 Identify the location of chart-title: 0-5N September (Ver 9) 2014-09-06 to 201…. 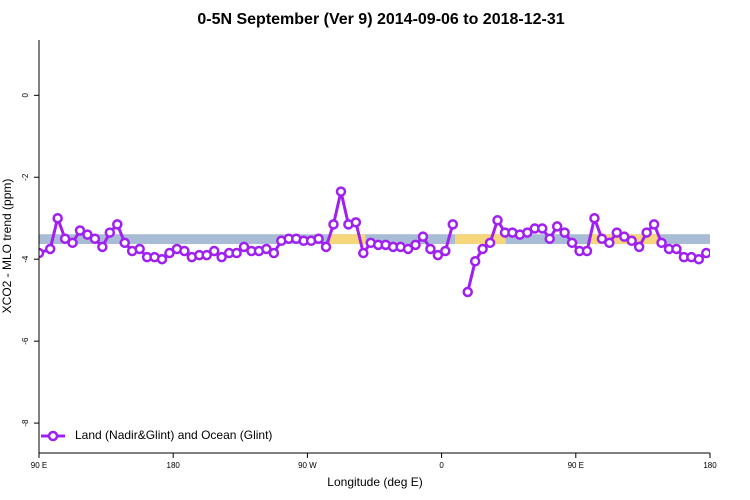
(380, 19).